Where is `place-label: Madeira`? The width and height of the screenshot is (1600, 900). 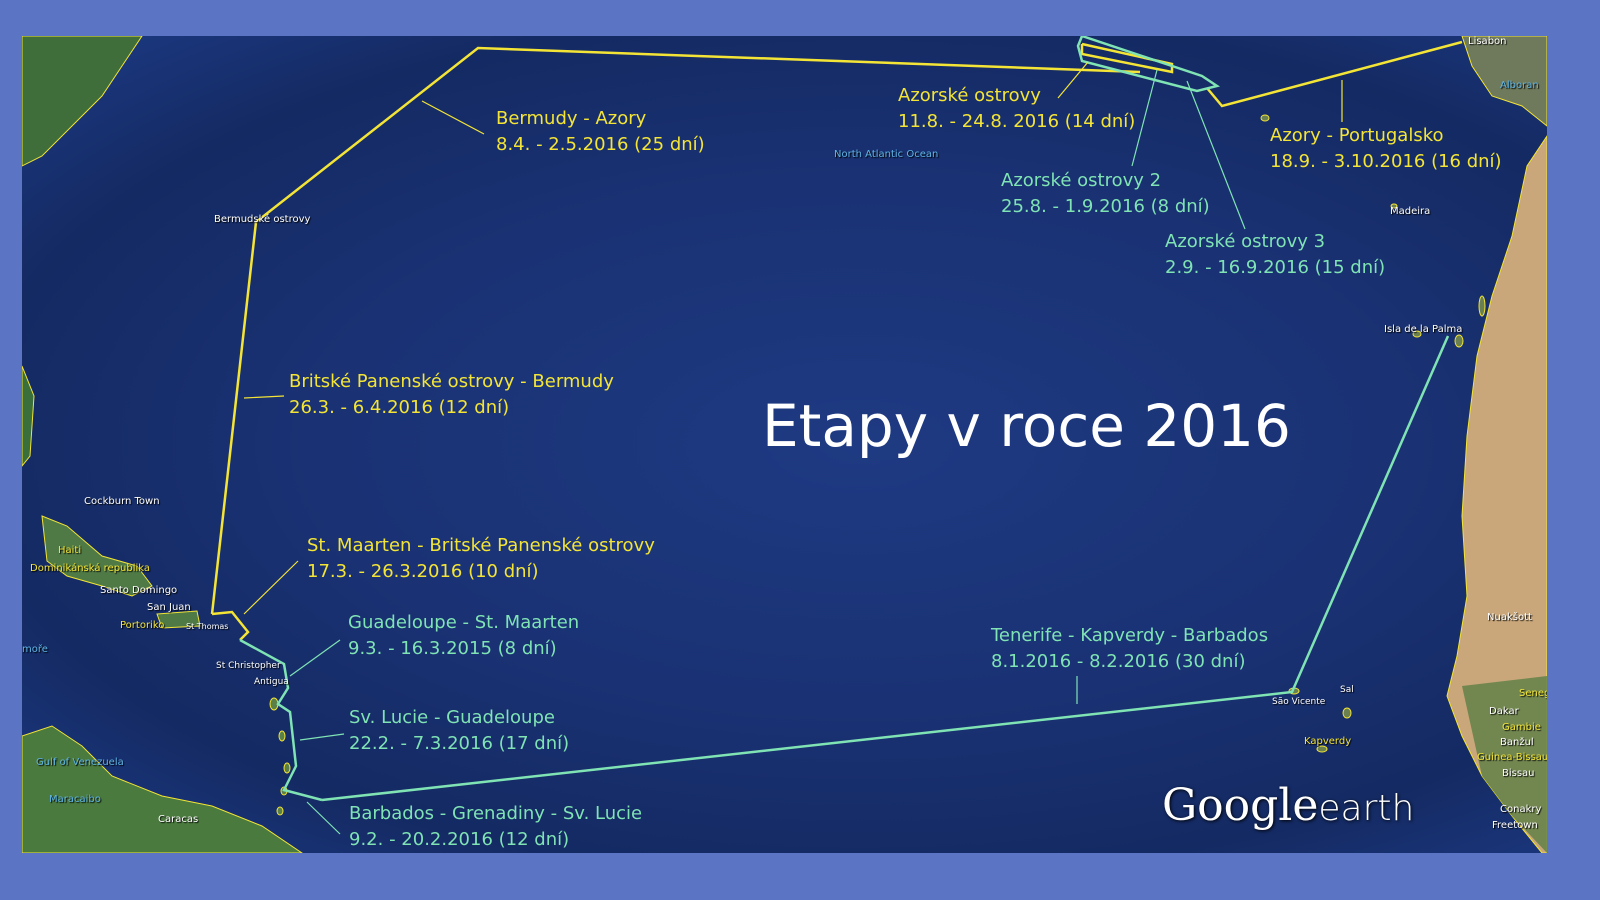
place-label: Madeira is located at coordinates (1410, 211).